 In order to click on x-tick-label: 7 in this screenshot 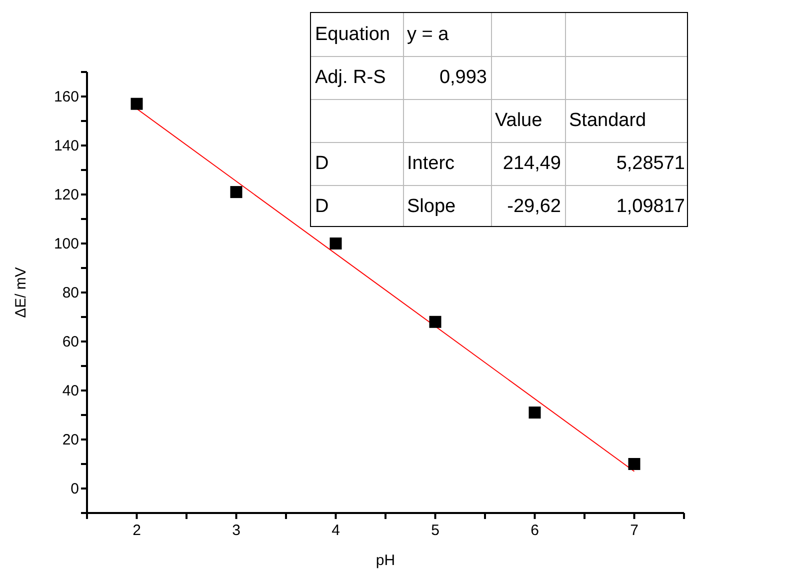, I will do `click(634, 530)`.